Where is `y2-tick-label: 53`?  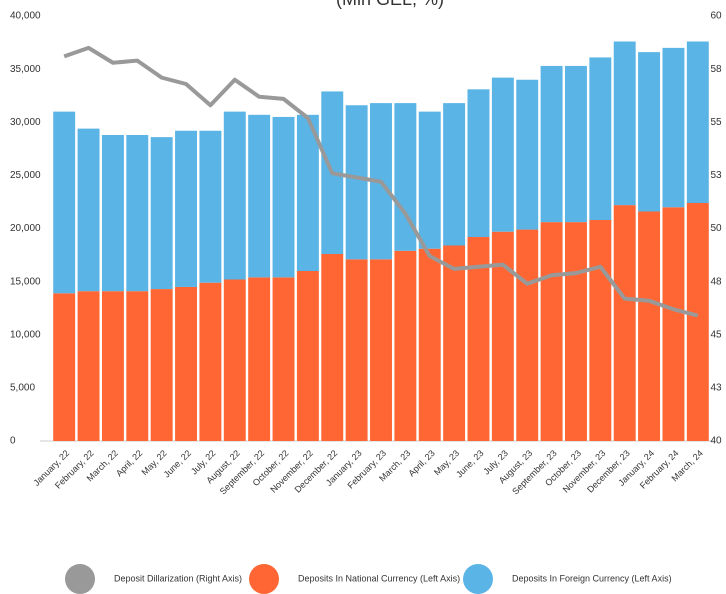 y2-tick-label: 53 is located at coordinates (716, 175).